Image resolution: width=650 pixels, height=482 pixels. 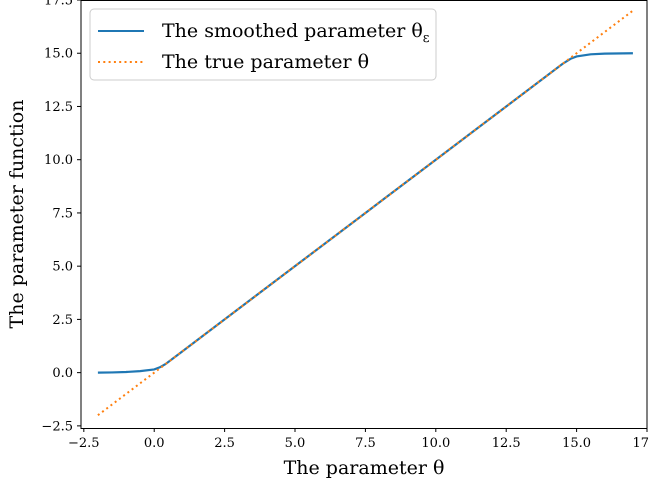 What do you see at coordinates (58, 107) in the screenshot?
I see `y-tick-label: 12.5` at bounding box center [58, 107].